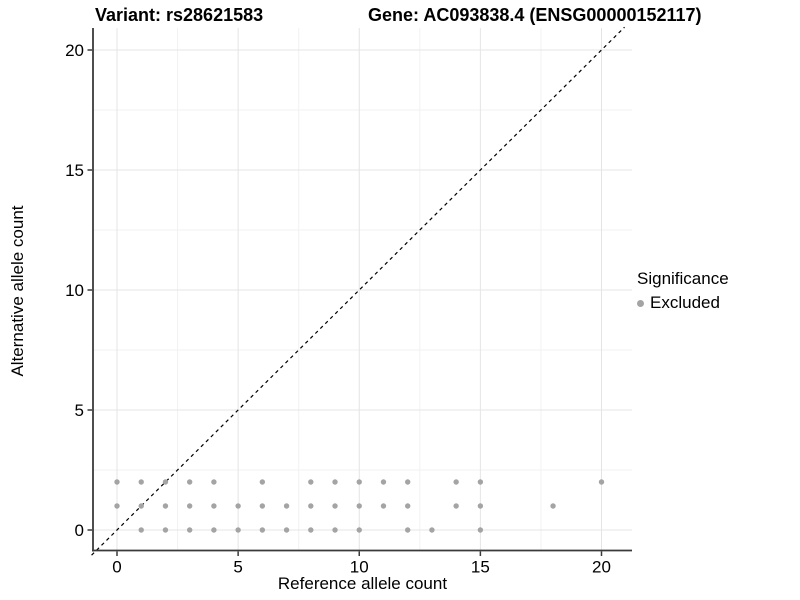 This screenshot has height=600, width=800. Describe the element at coordinates (17, 291) in the screenshot. I see `y-axis-label: Alternative allele count` at that location.